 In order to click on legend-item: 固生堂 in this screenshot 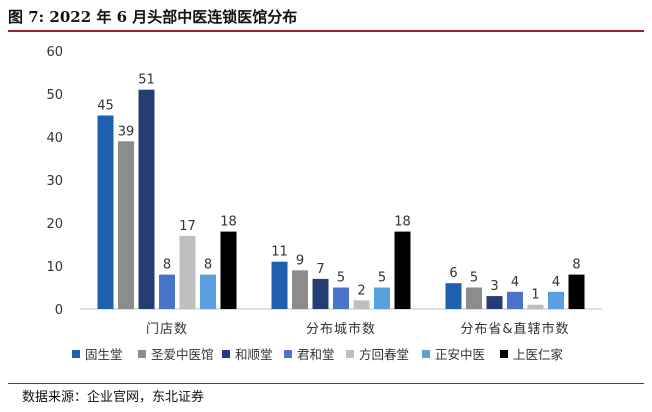, I will do `click(97, 354)`.